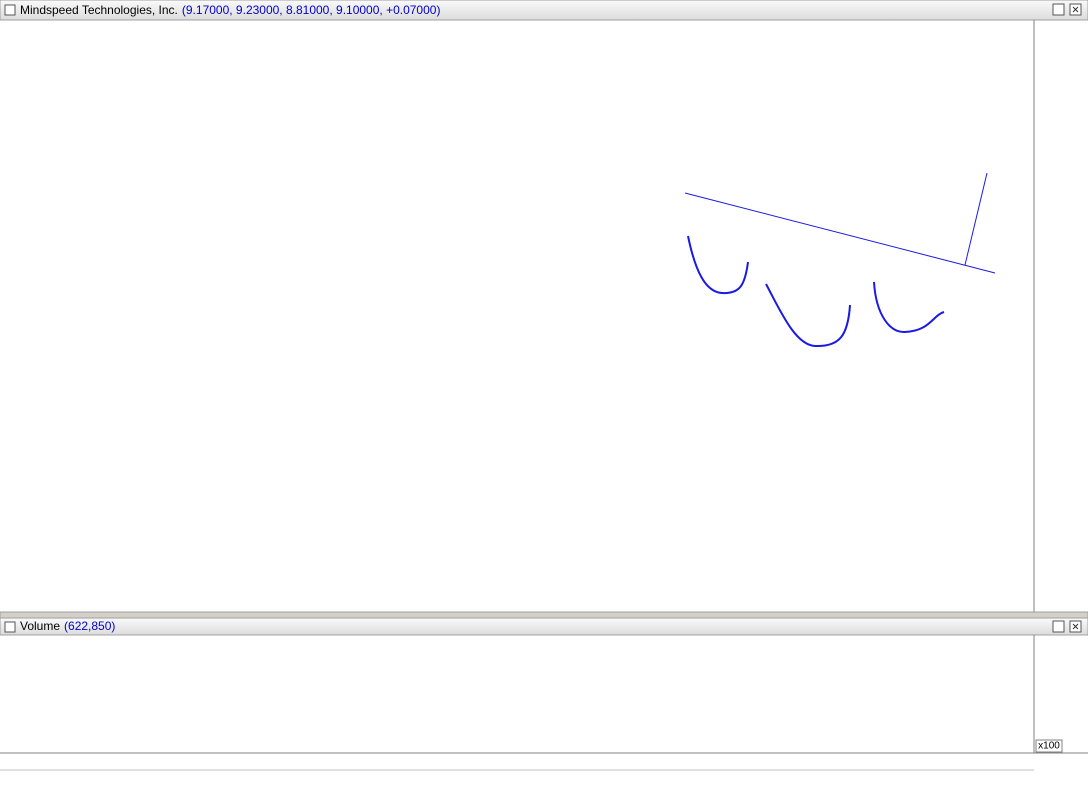  I want to click on volume-title: Volume (622,850), so click(67, 626).